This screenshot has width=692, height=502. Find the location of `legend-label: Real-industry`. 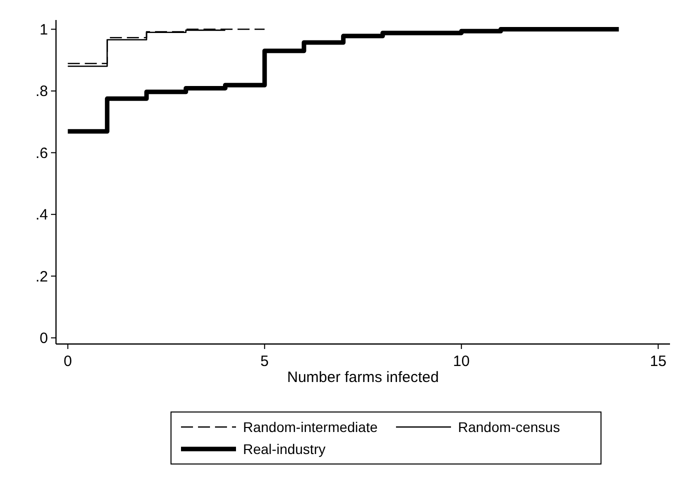

legend-label: Real-industry is located at coordinates (284, 448).